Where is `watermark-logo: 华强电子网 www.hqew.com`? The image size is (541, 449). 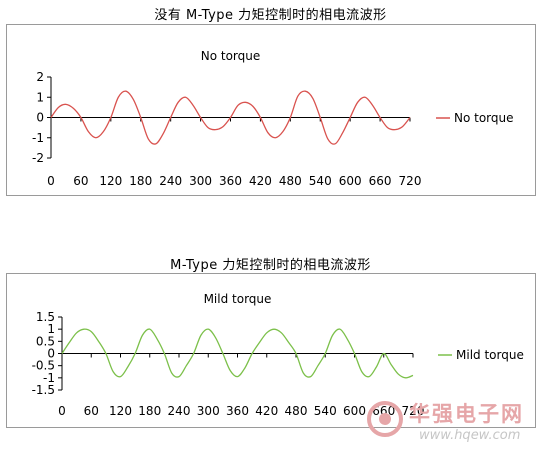
watermark-logo: 华强电子网 www.hqew.com is located at coordinates (445, 422).